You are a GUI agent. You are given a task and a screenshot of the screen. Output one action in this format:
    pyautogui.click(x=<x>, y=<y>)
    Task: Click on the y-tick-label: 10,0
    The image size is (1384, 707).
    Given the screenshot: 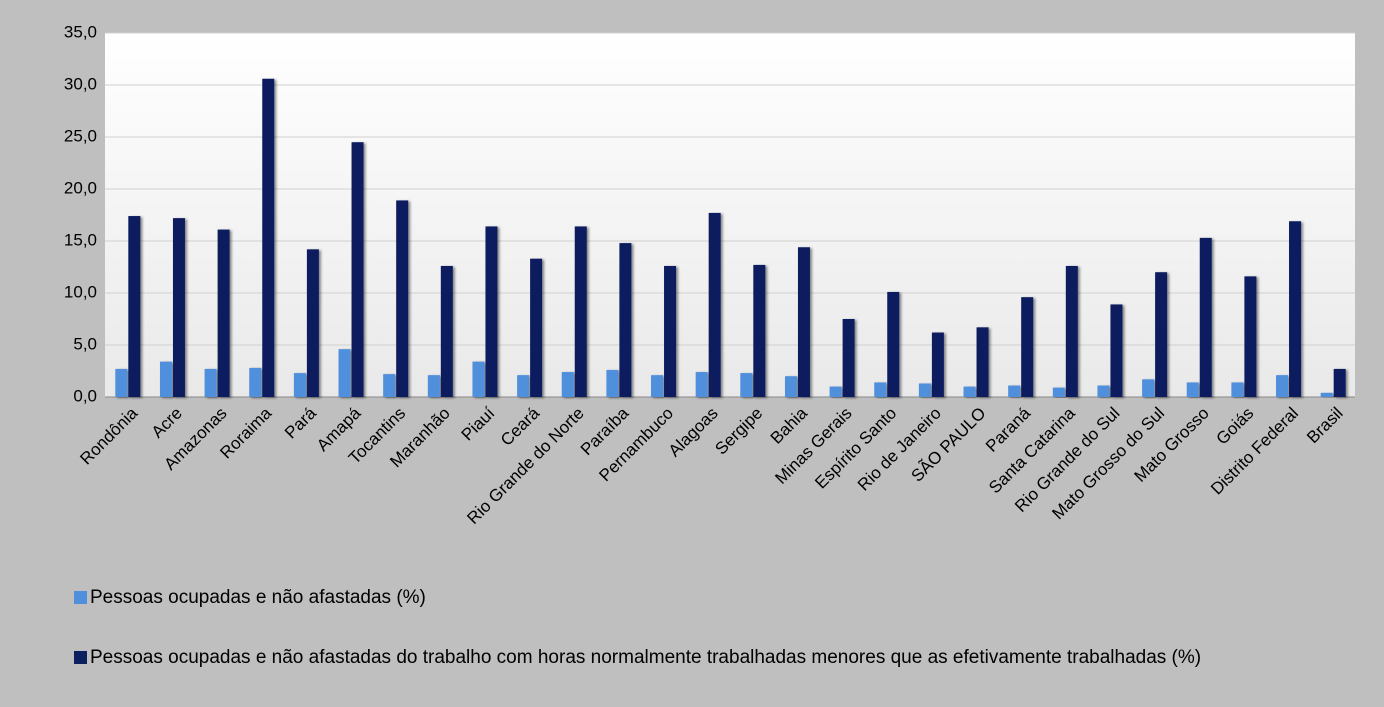 What is the action you would take?
    pyautogui.click(x=80, y=291)
    